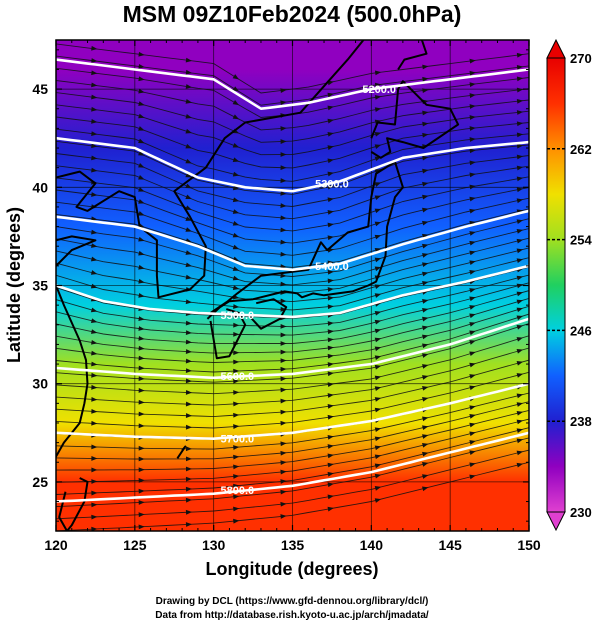 Image resolution: width=599 pixels, height=625 pixels. I want to click on coastline-segment, so click(72, 372).